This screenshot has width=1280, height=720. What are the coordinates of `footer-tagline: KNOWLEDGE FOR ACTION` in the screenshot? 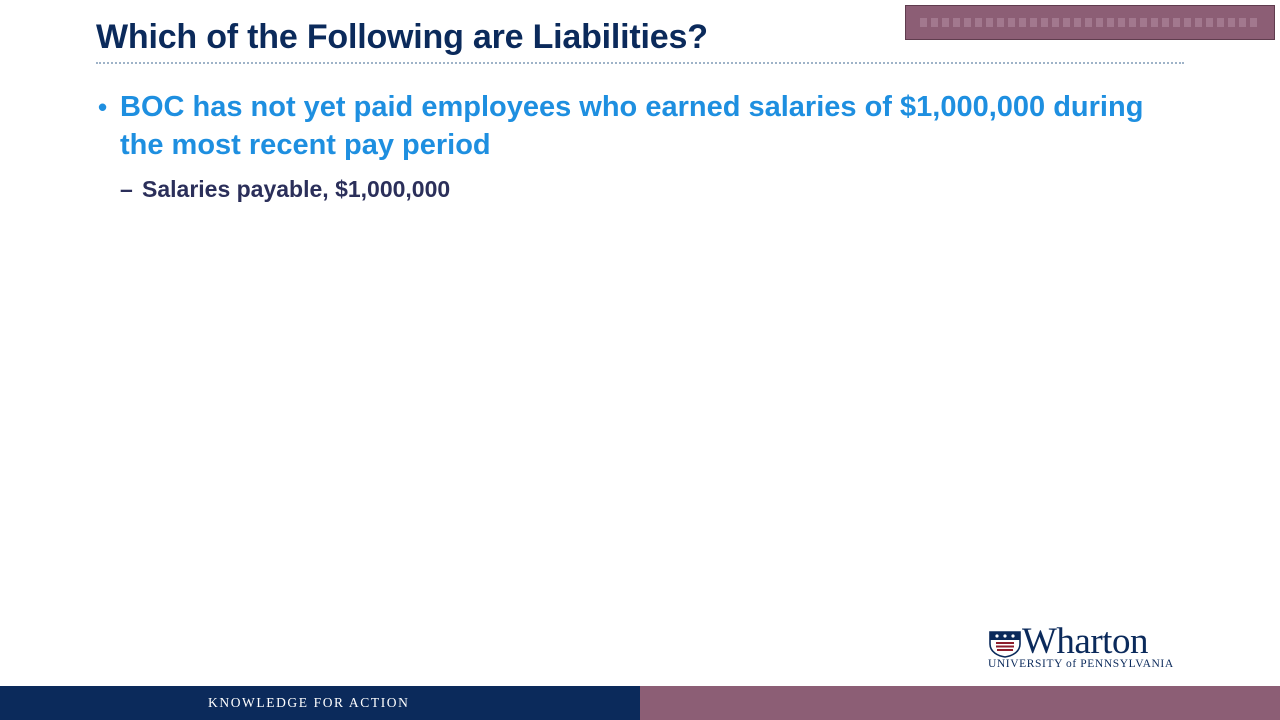 It's located at (309, 702).